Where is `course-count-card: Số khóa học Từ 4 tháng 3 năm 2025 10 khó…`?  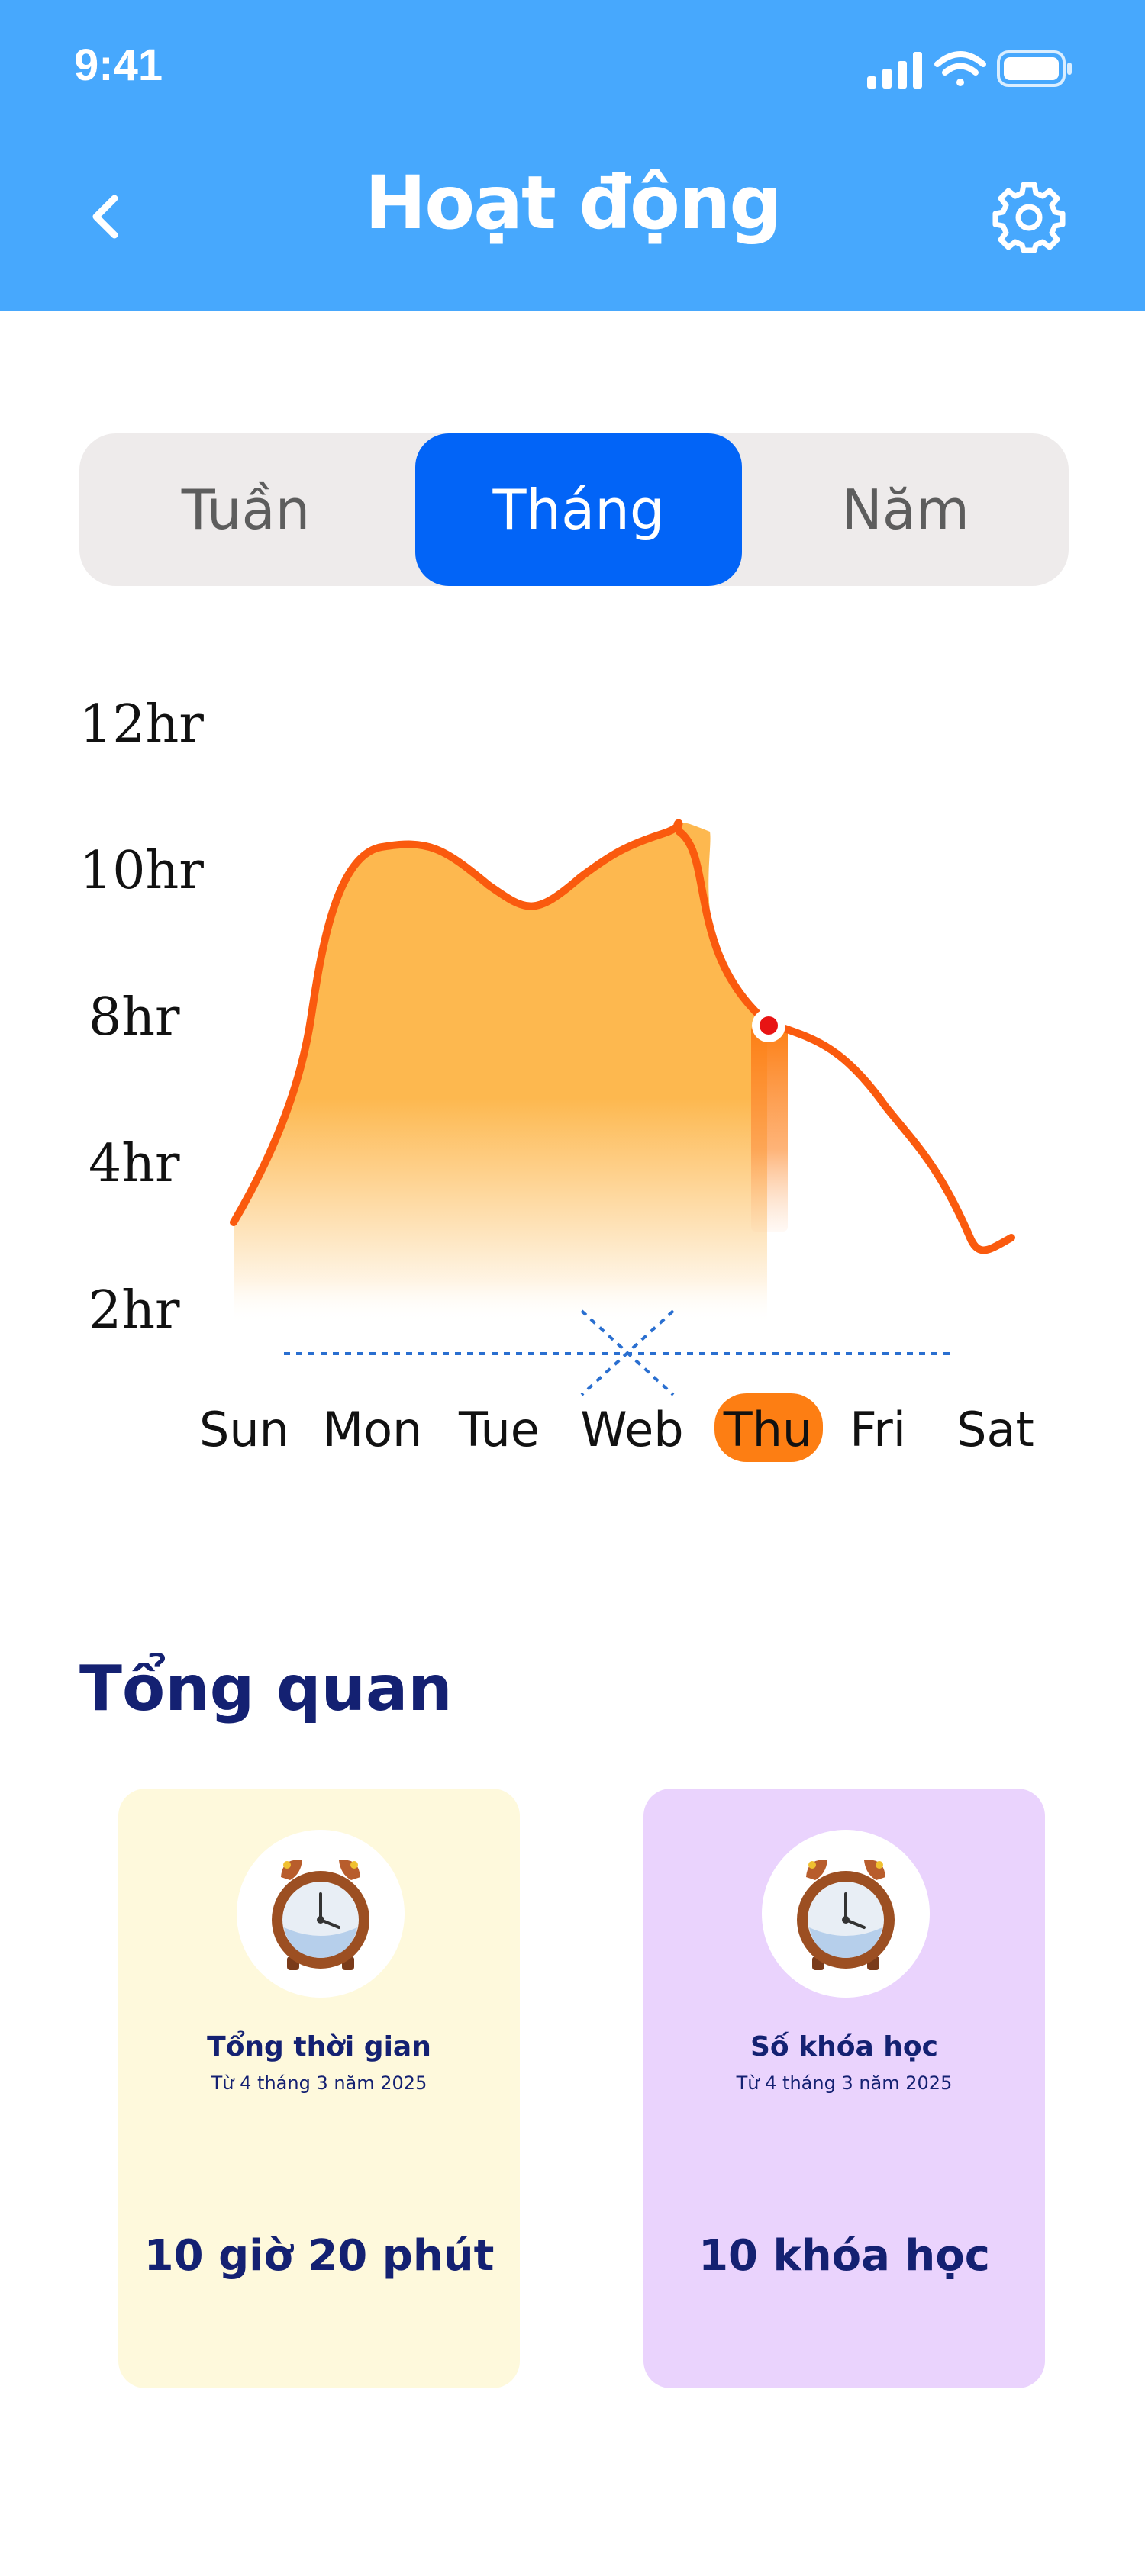
course-count-card: Số khóa học Từ 4 tháng 3 năm 2025 10 khó… is located at coordinates (844, 2088).